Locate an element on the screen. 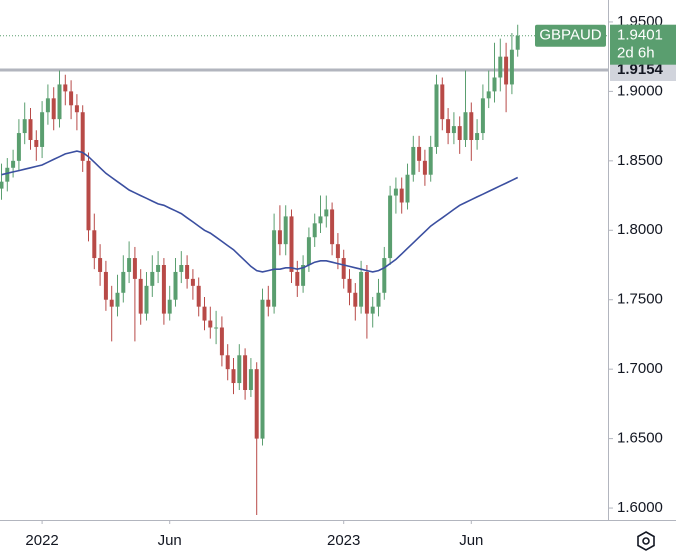 Image resolution: width=676 pixels, height=558 pixels. settings-hexagon is located at coordinates (646, 541).